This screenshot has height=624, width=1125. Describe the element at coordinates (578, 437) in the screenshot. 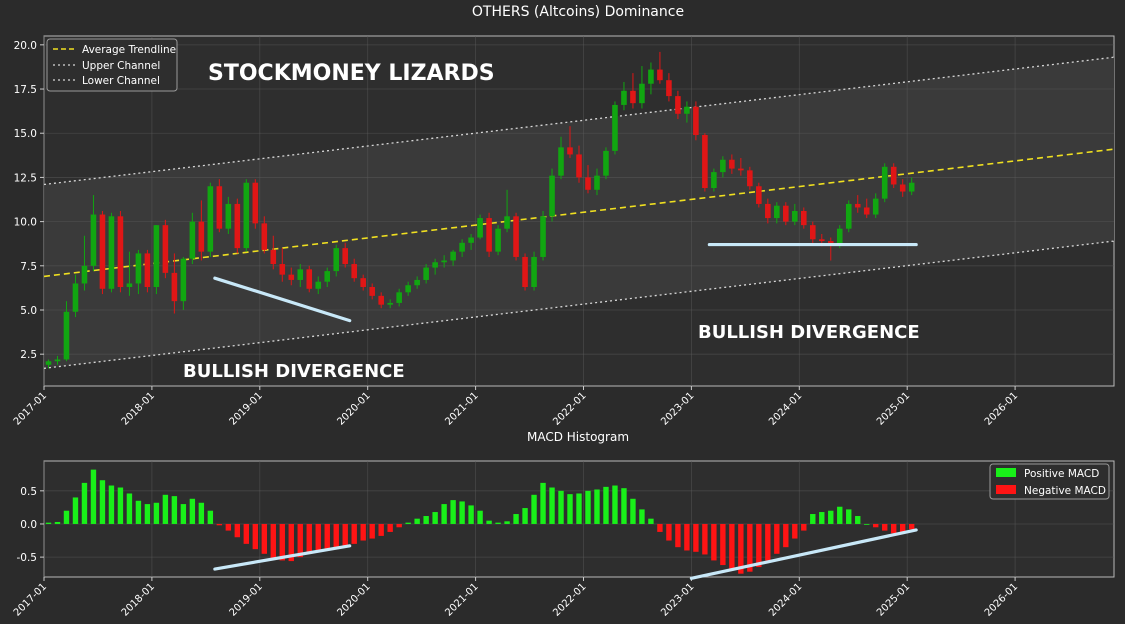

I see `bottom-chart-title: MACD Histogram` at that location.